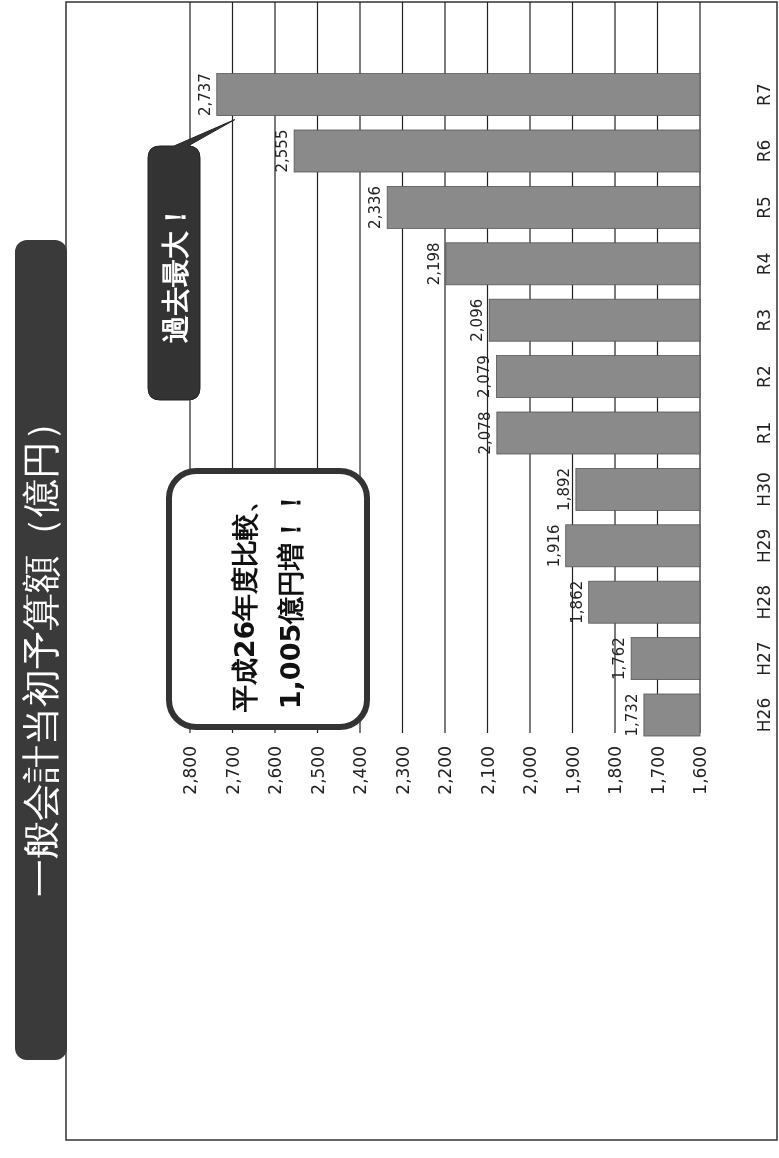 This screenshot has height=1158, width=779. I want to click on callout: 過去最大！, so click(191, 260).